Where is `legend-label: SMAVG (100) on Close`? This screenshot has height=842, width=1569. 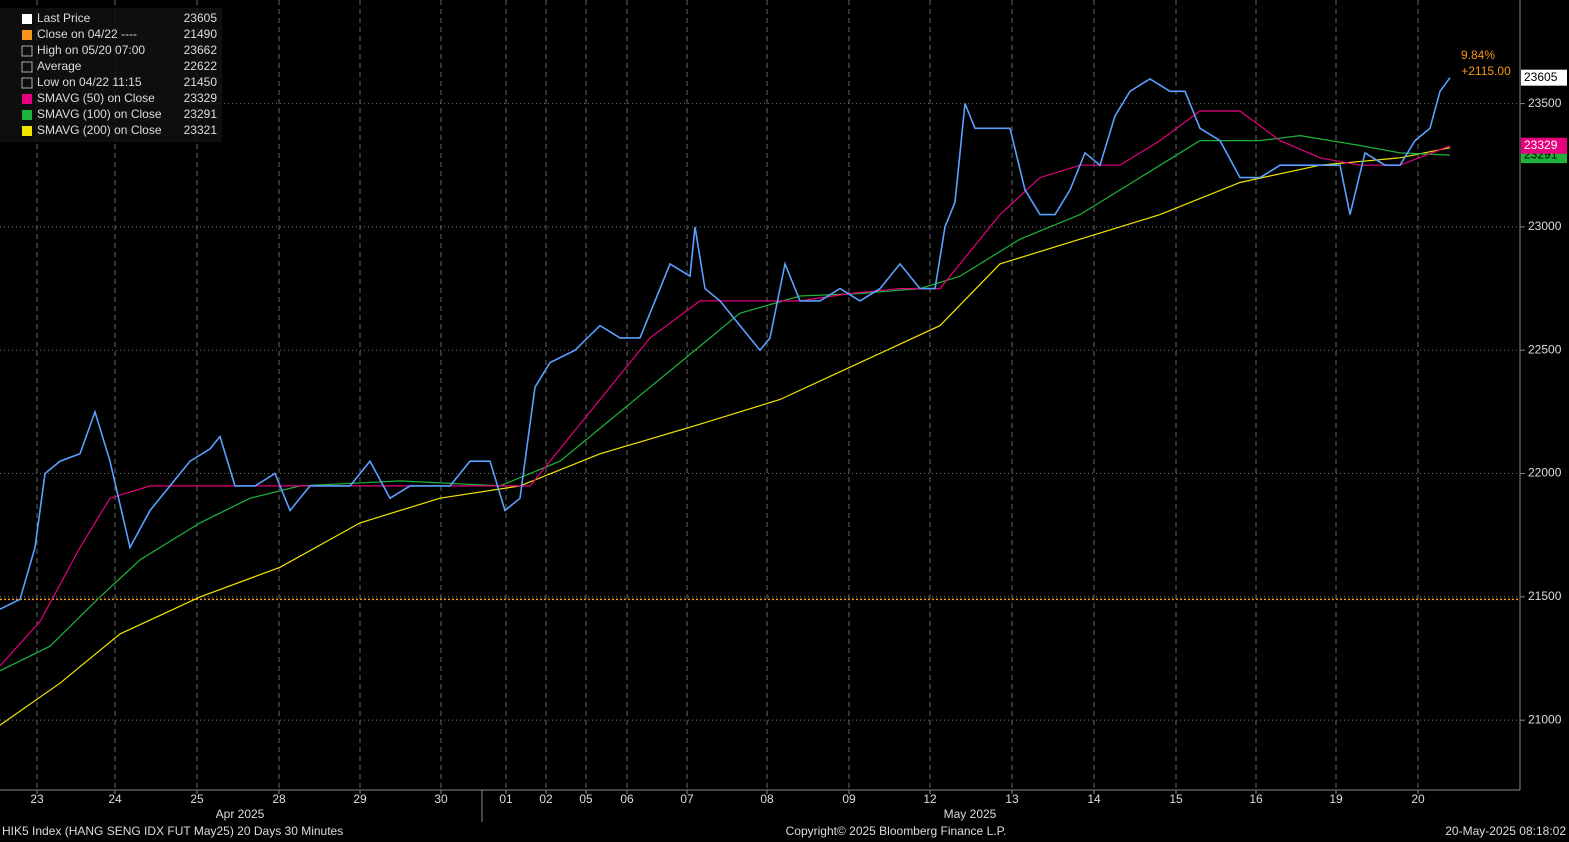
legend-label: SMAVG (100) on Close is located at coordinates (99, 114).